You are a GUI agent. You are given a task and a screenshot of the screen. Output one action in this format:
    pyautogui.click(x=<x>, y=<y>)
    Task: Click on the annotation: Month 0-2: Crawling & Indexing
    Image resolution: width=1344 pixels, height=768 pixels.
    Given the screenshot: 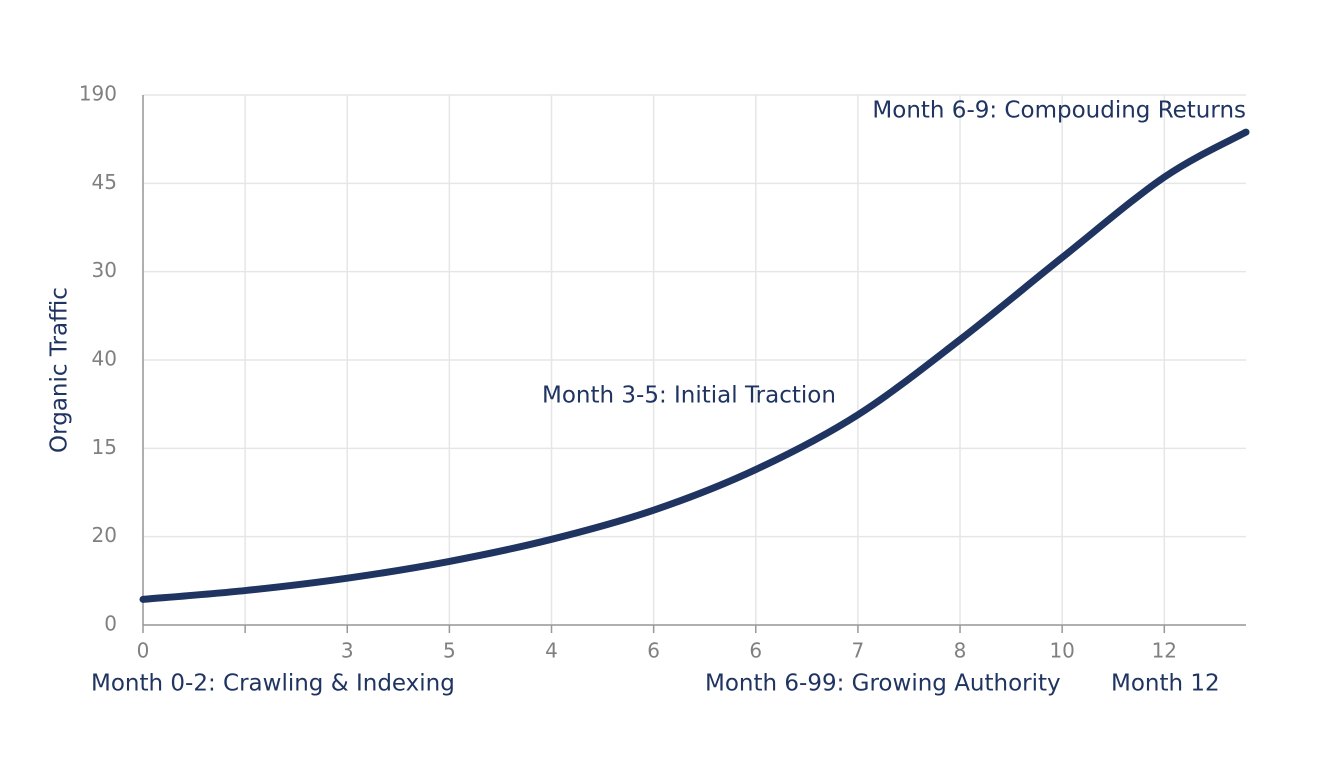 What is the action you would take?
    pyautogui.click(x=273, y=684)
    